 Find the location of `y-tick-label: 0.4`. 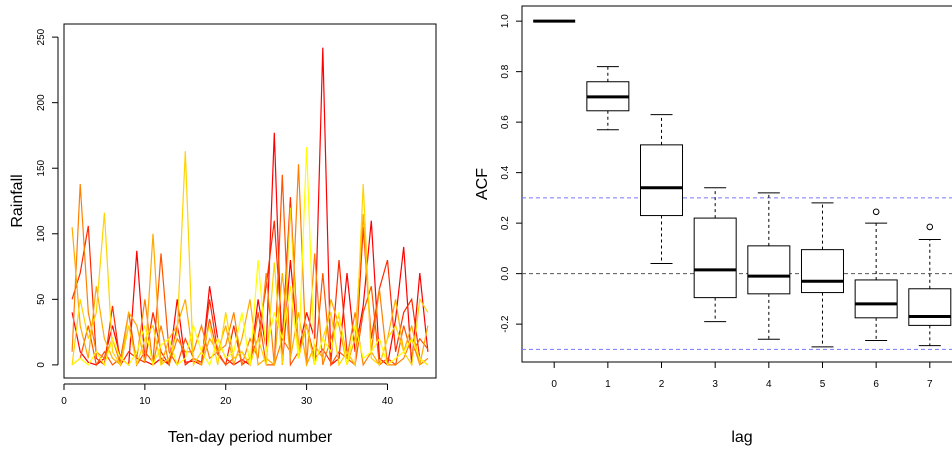

y-tick-label: 0.4 is located at coordinates (505, 172).